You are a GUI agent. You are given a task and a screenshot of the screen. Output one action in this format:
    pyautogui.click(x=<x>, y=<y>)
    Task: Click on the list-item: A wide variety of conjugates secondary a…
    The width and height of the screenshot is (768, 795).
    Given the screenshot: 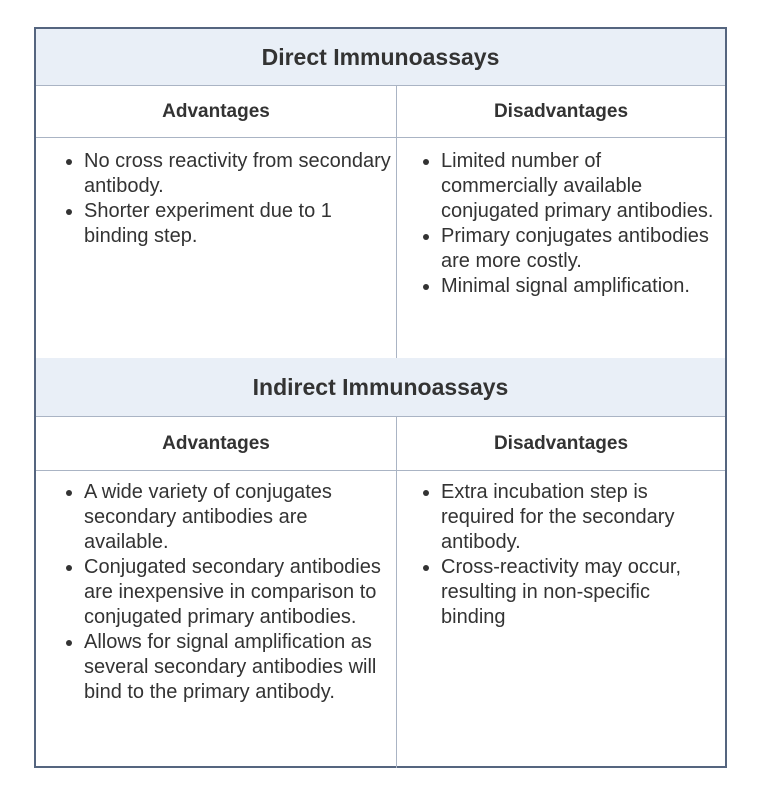 What is the action you would take?
    pyautogui.click(x=232, y=517)
    